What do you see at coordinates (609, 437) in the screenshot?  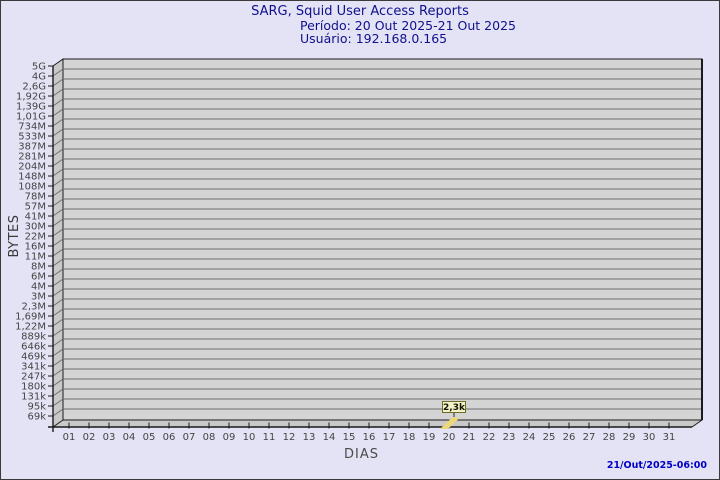 I see `x-tick-label: 28` at bounding box center [609, 437].